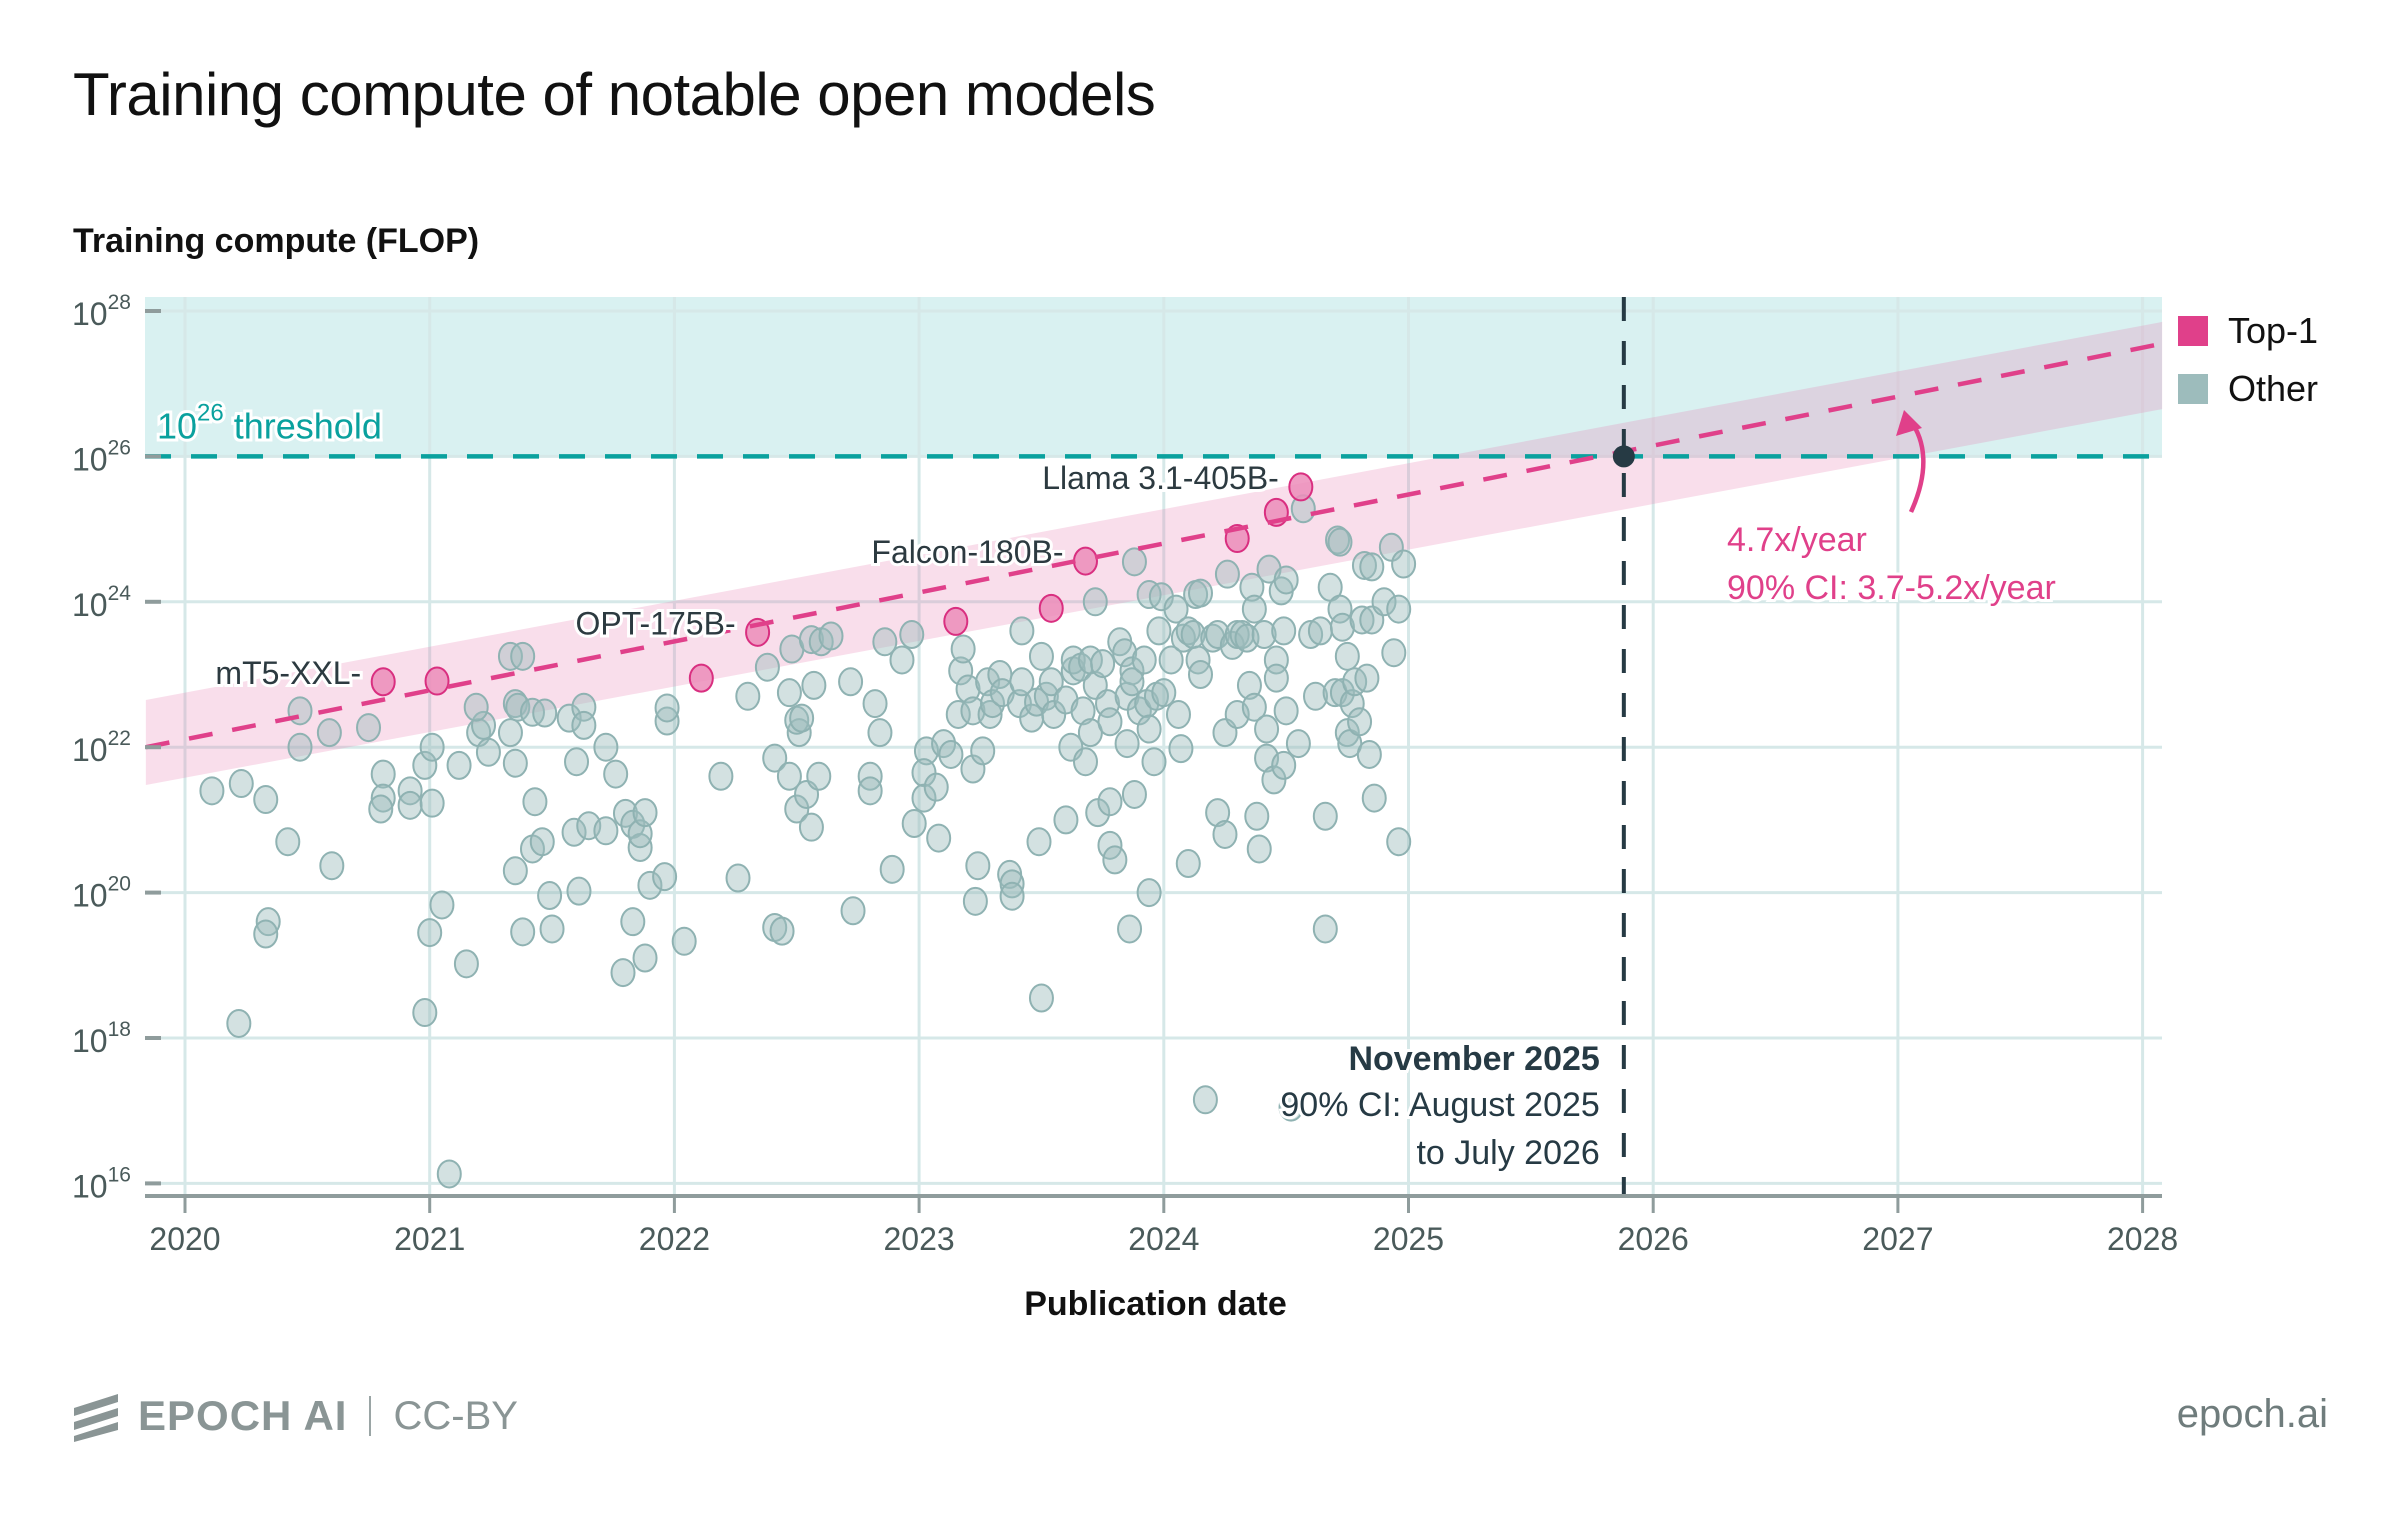 Image resolution: width=2400 pixels, height=1520 pixels. What do you see at coordinates (2193, 331) in the screenshot?
I see `legend-swatch-top1` at bounding box center [2193, 331].